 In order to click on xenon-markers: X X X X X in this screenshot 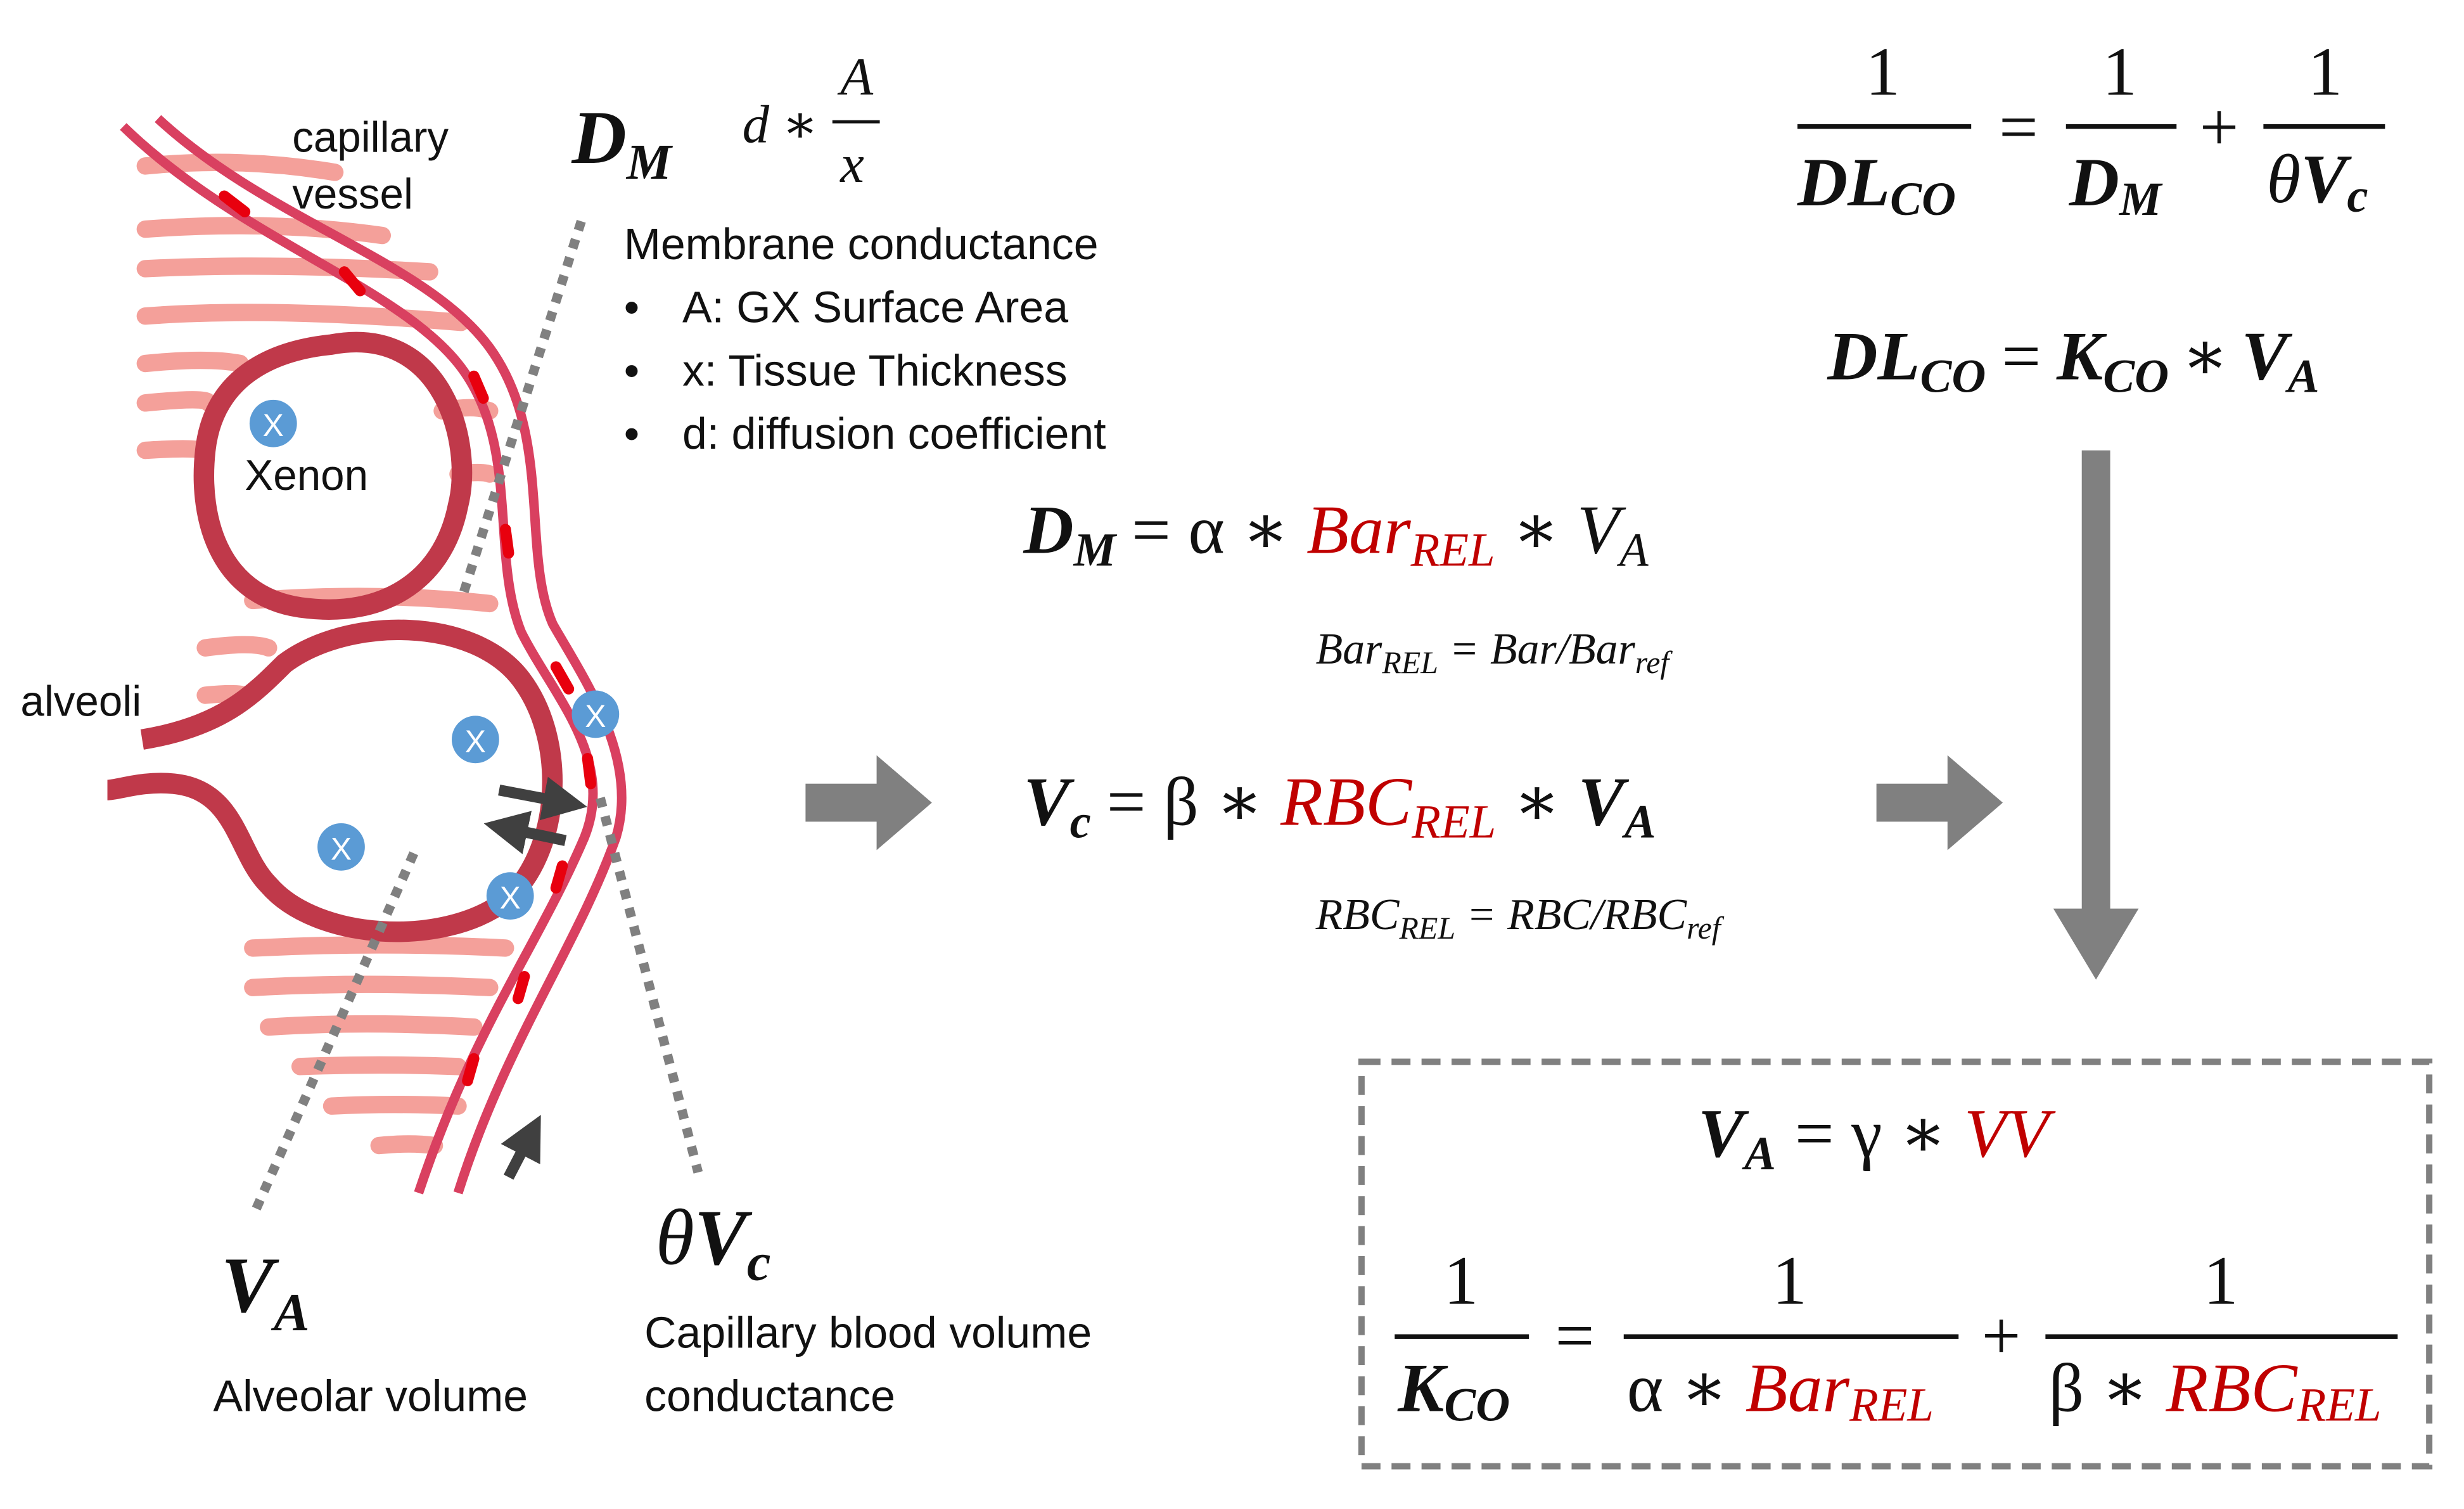, I will do `click(434, 660)`.